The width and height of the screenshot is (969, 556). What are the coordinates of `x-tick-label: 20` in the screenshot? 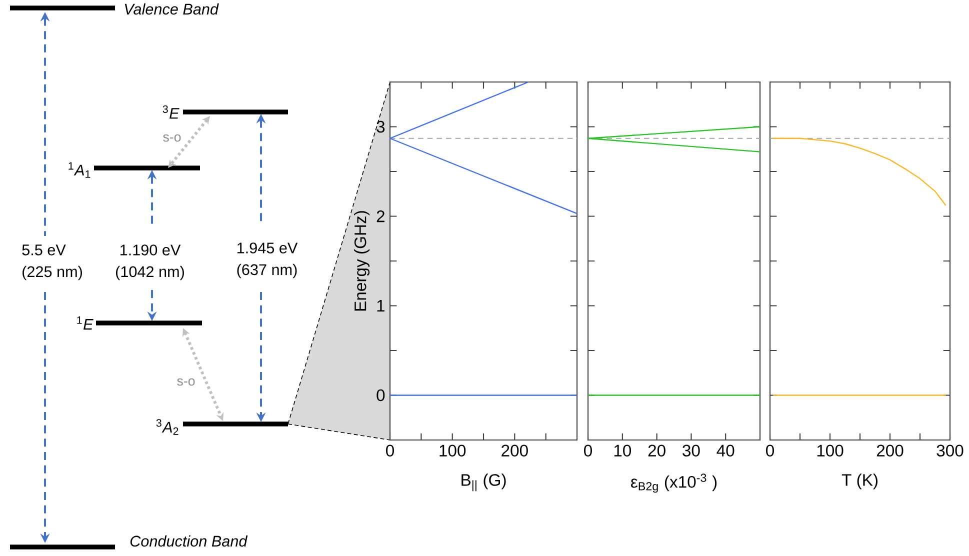 It's located at (657, 450).